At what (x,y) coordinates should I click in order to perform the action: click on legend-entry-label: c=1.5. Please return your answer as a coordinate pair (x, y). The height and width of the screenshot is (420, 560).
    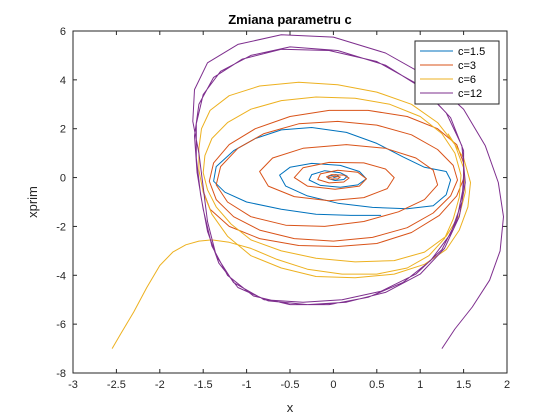
    Looking at the image, I should click on (471, 52).